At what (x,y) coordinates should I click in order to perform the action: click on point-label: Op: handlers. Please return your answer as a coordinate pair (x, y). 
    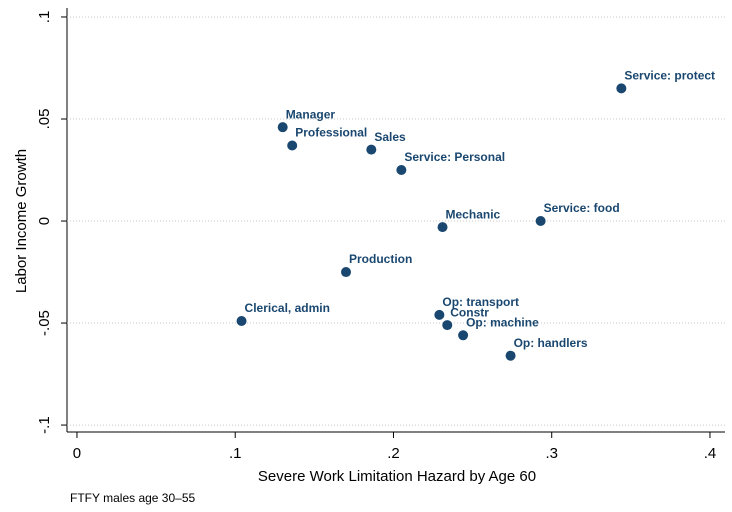
    Looking at the image, I should click on (551, 343).